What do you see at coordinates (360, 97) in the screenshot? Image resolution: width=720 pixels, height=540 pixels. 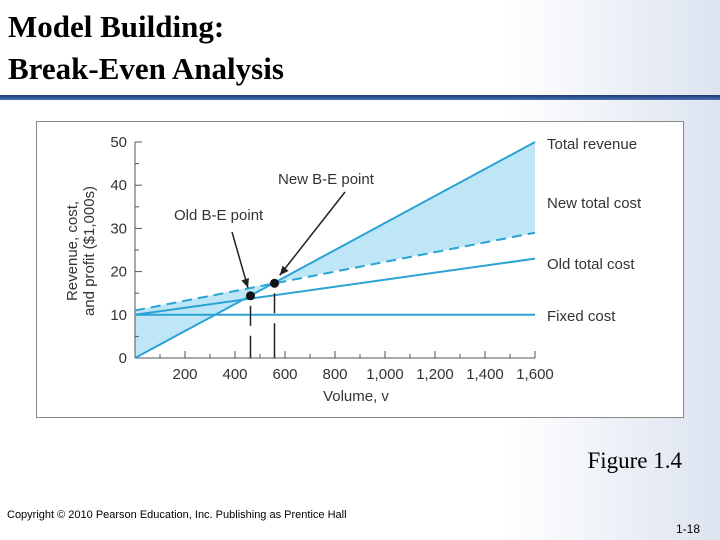 I see `title-divider` at bounding box center [360, 97].